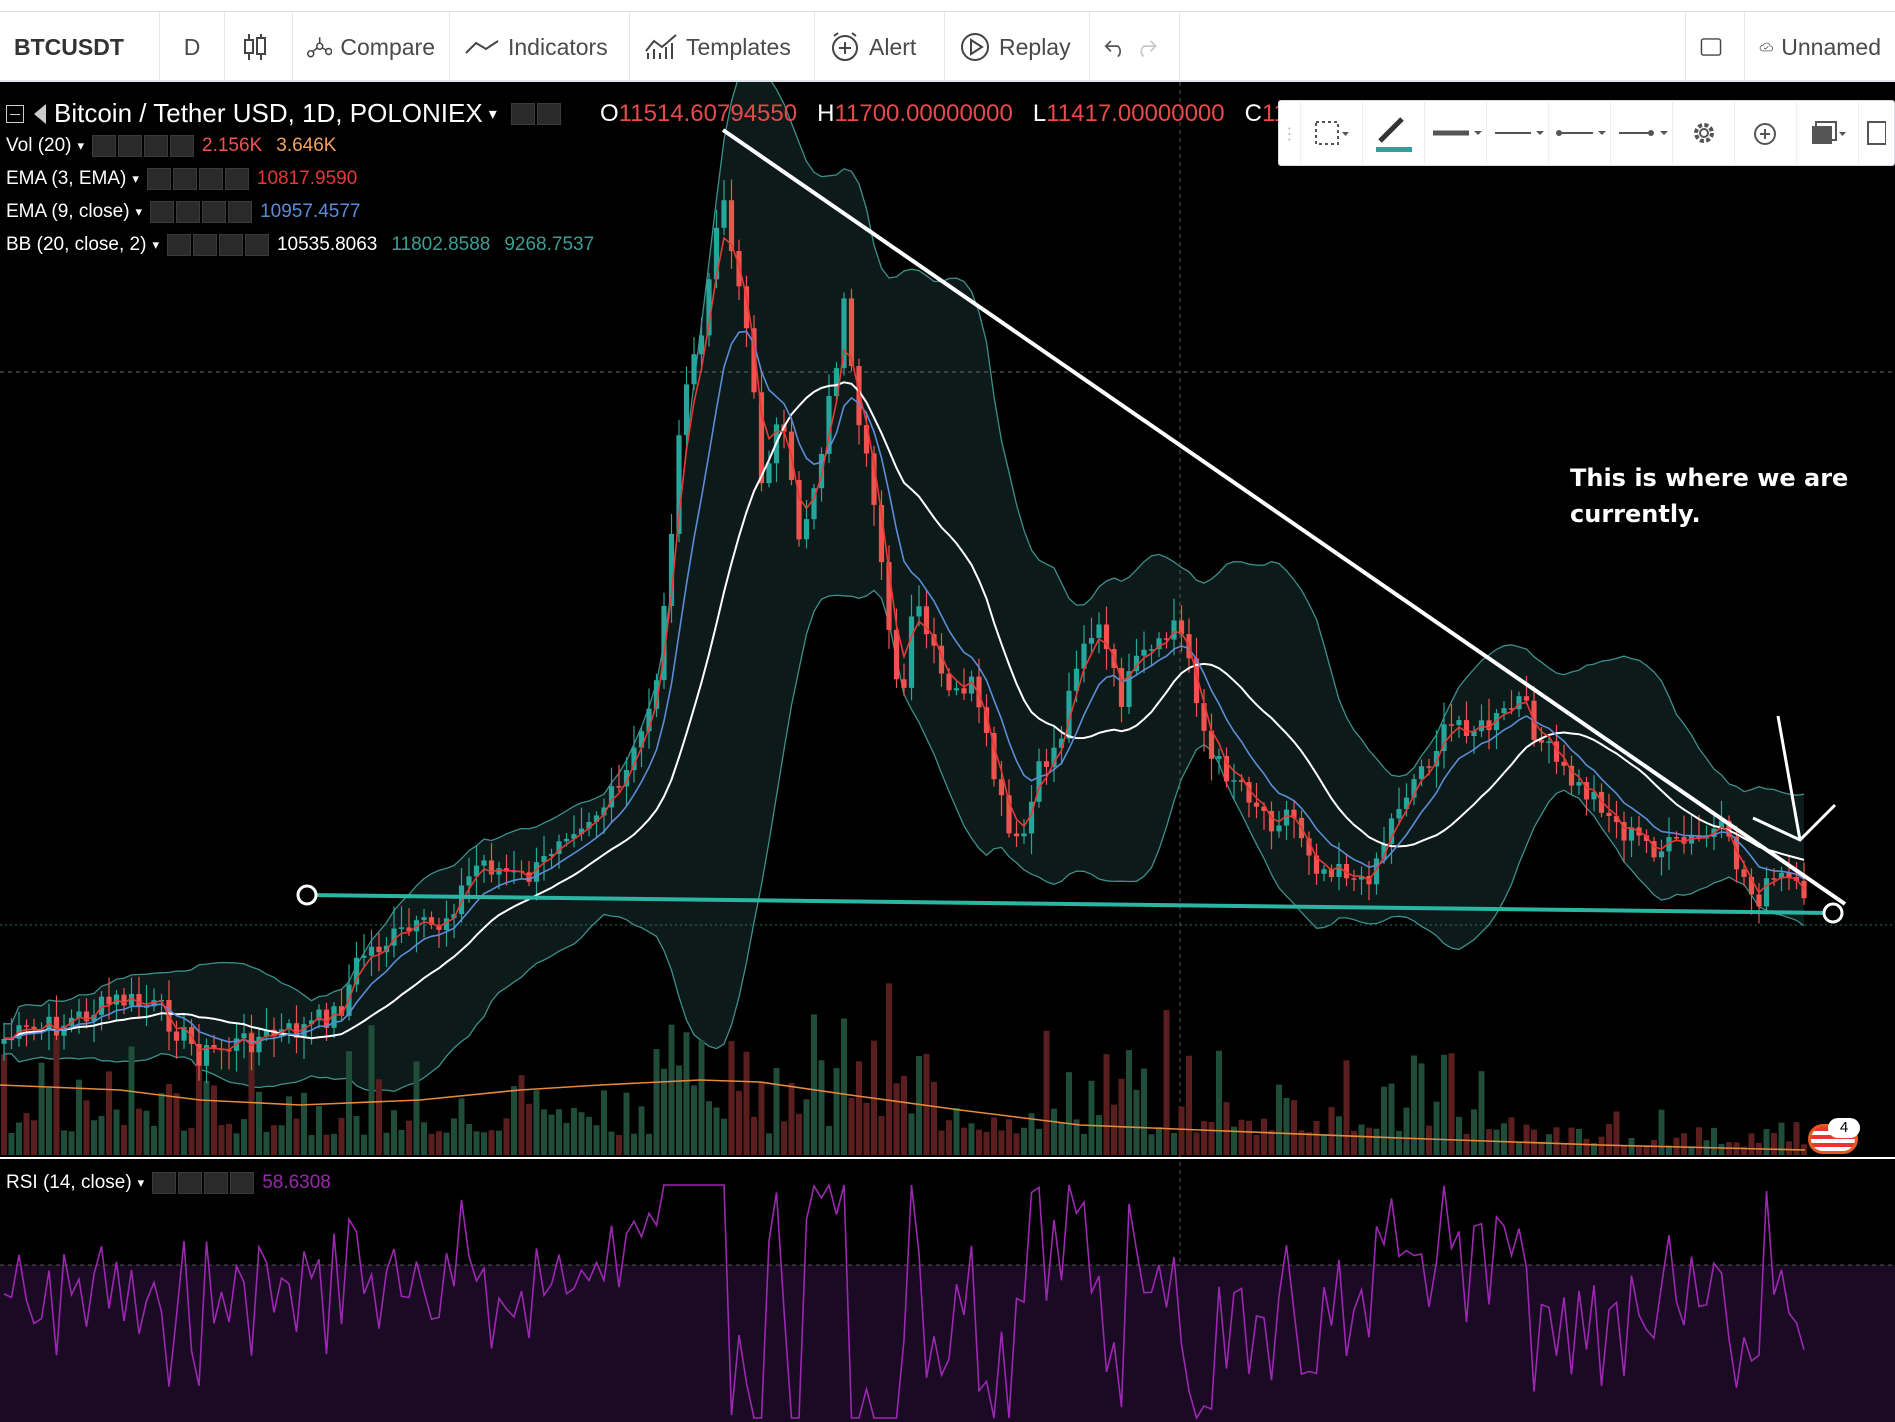  Describe the element at coordinates (1146, 47) in the screenshot. I see `redo-icon` at that location.